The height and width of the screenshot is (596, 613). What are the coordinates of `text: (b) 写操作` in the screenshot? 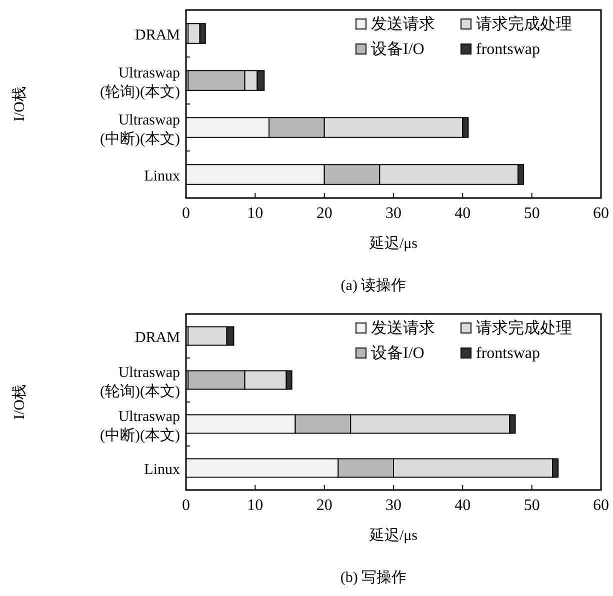 It's located at (373, 577).